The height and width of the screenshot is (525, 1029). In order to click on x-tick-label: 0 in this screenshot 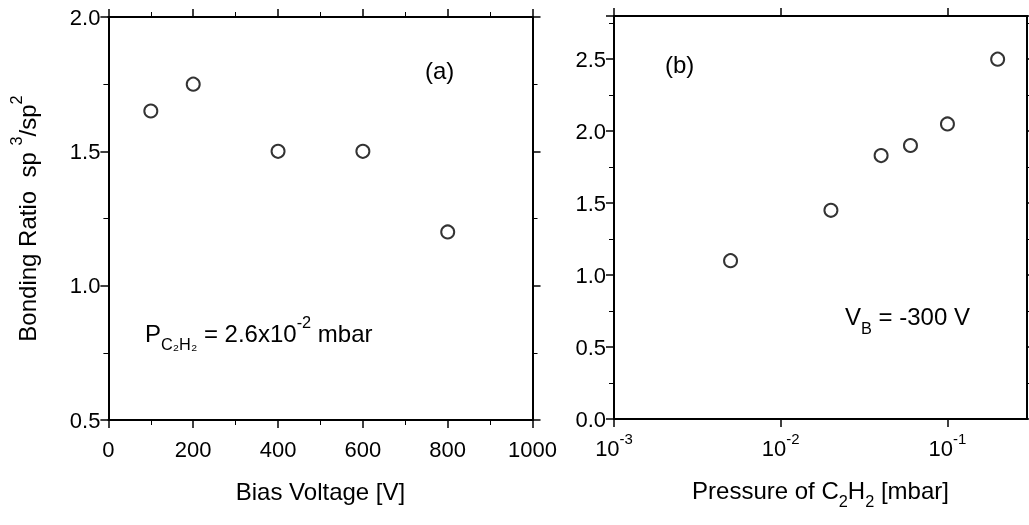, I will do `click(108, 450)`.